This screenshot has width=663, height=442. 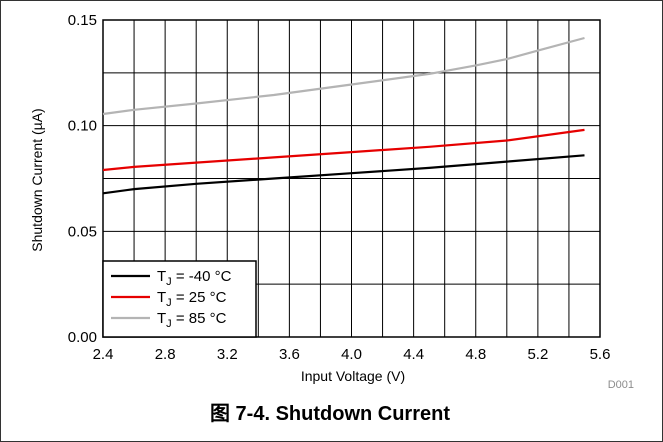 What do you see at coordinates (600, 354) in the screenshot?
I see `x-tick-label: 5.6` at bounding box center [600, 354].